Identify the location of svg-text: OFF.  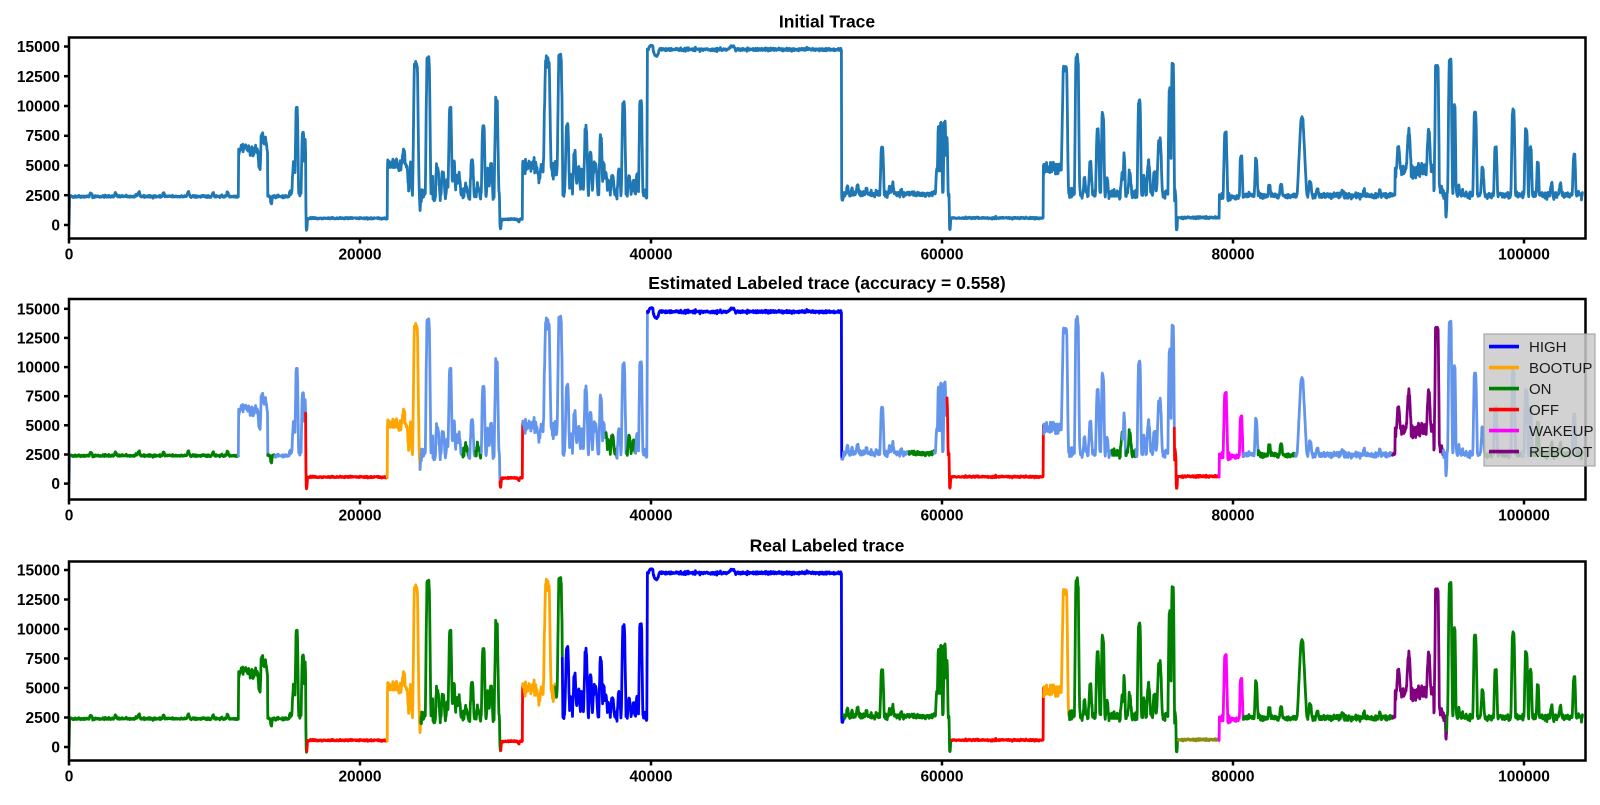
(1544, 410).